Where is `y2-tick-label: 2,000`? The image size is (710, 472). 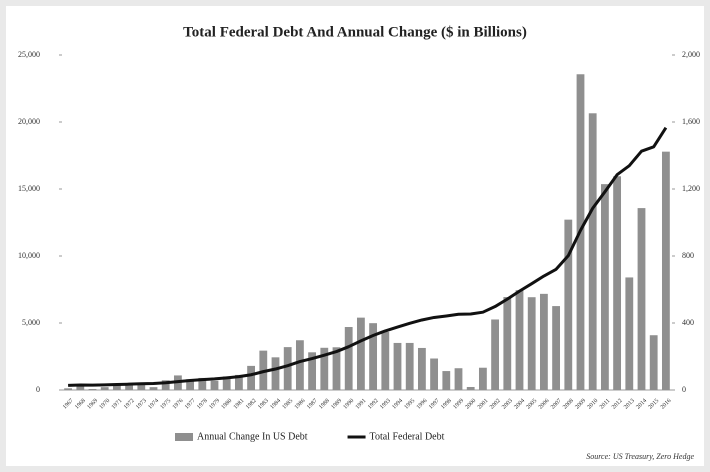
y2-tick-label: 2,000 is located at coordinates (691, 54).